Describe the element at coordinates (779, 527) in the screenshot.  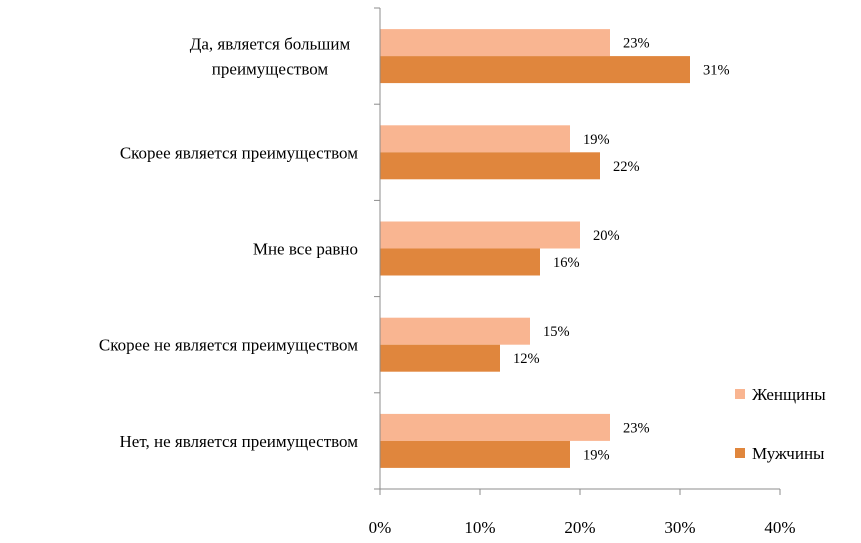
I see `x-tick-label: 40%` at that location.